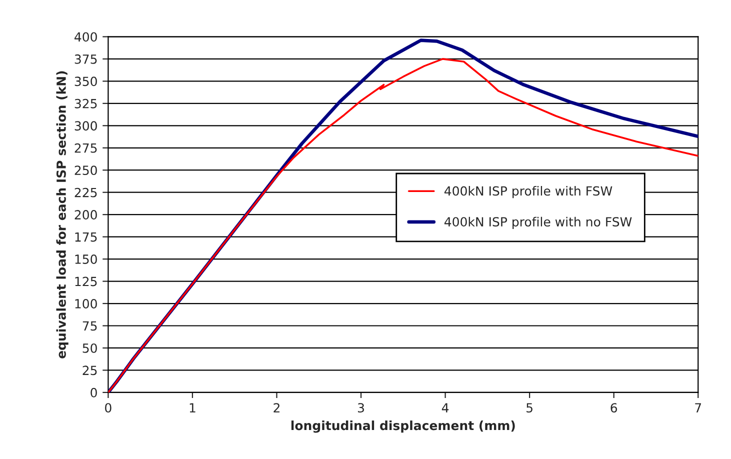 This screenshot has width=731, height=459. Describe the element at coordinates (277, 407) in the screenshot. I see `x-tick-label: 2` at that location.